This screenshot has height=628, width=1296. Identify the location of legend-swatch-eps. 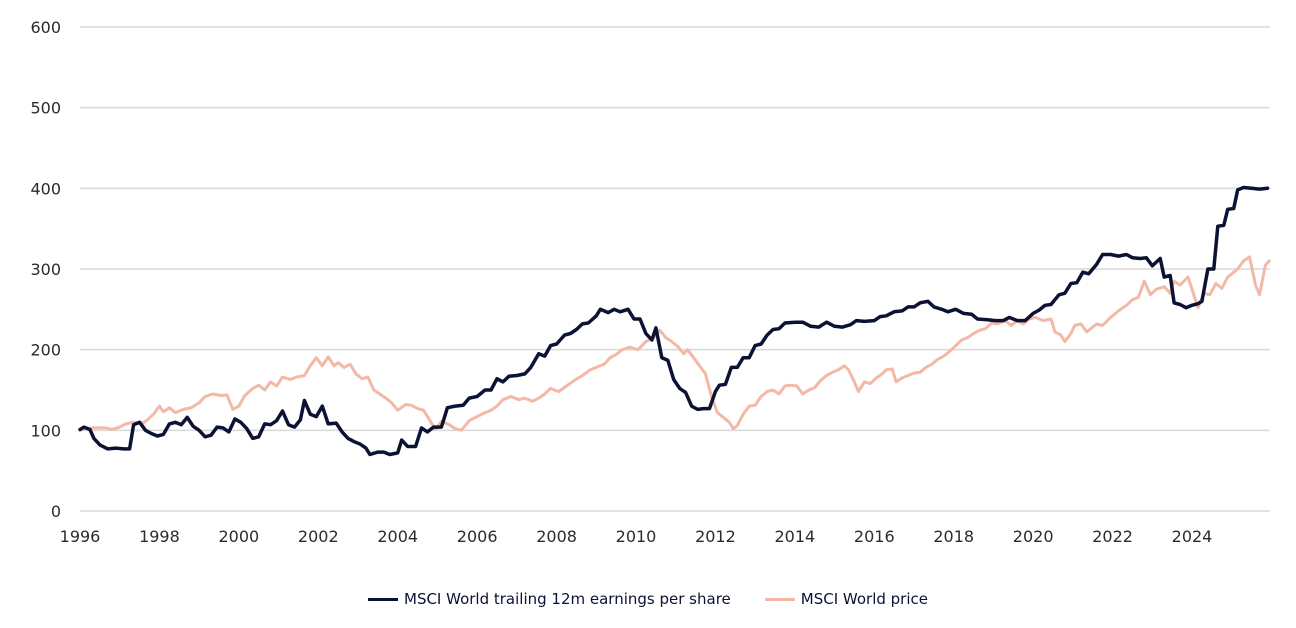
(383, 599).